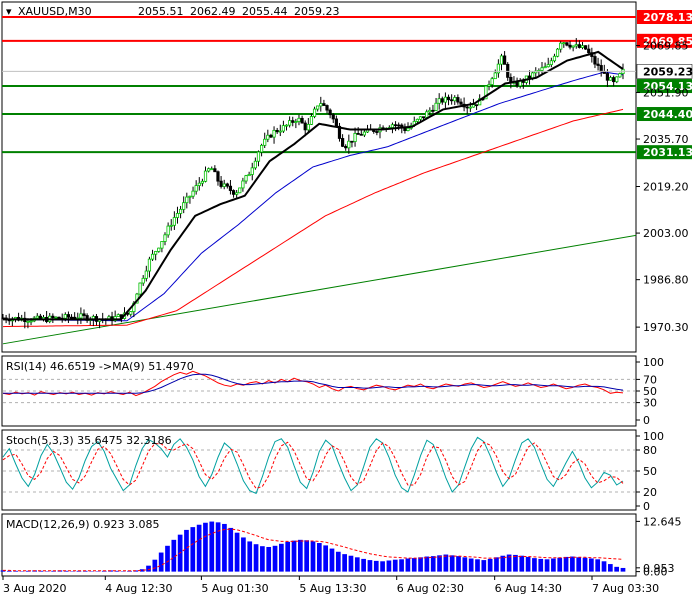 The height and width of the screenshot is (600, 700). Describe the element at coordinates (659, 568) in the screenshot. I see `macd-y-tick-label: 0.953` at that location.